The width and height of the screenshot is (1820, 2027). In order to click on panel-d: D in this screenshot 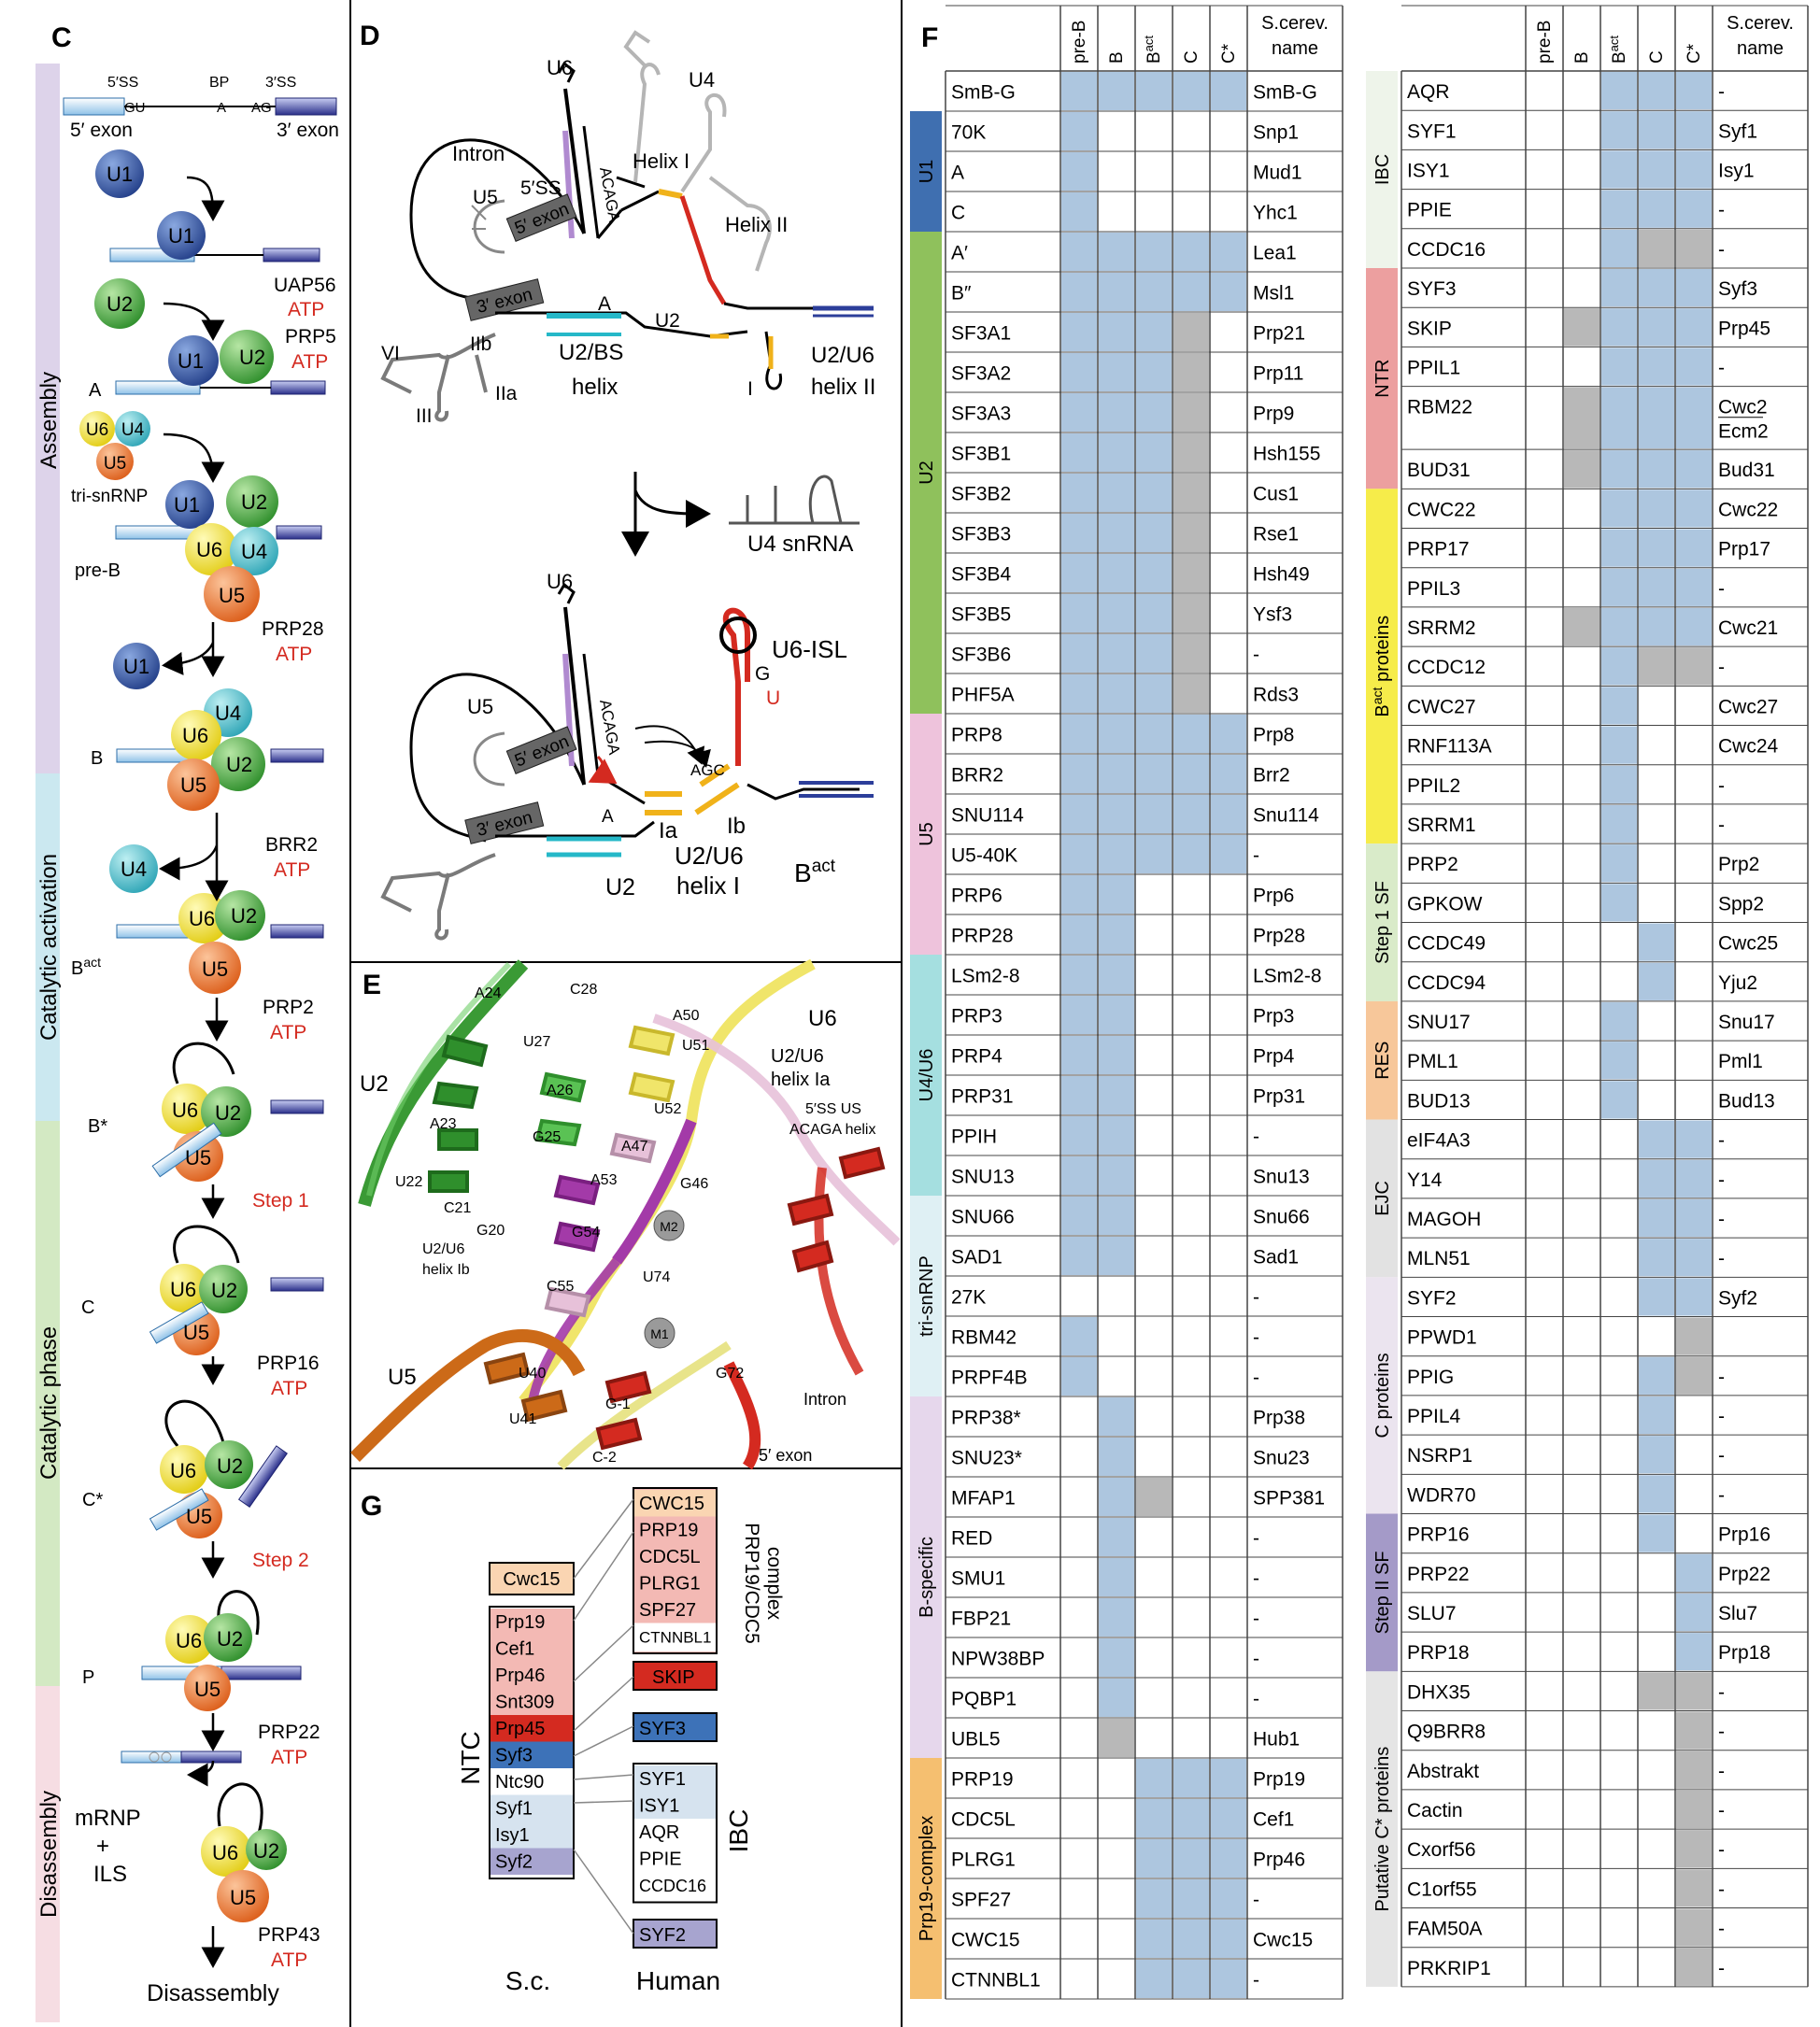, I will do `click(617, 481)`.